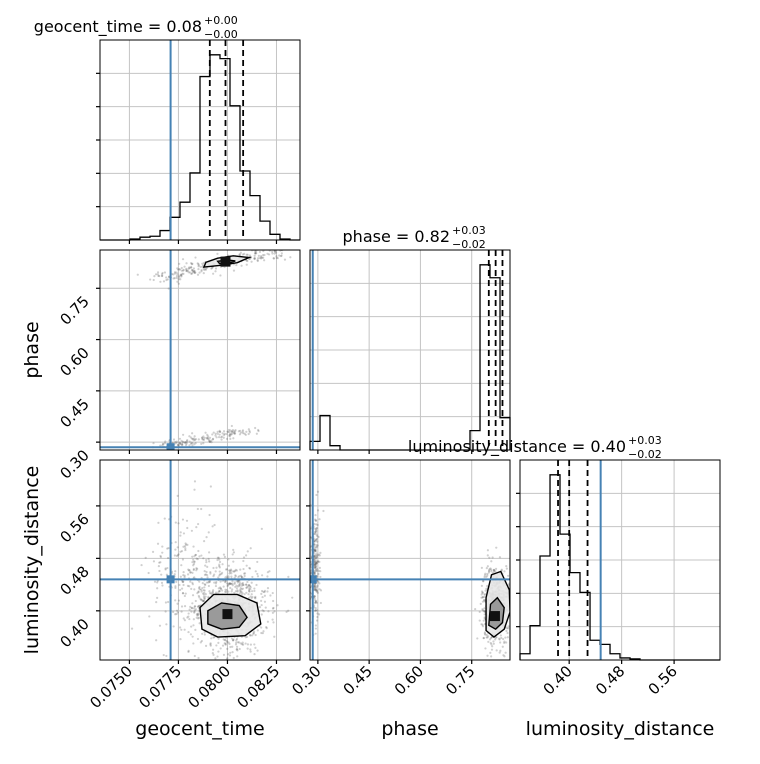 The image size is (760, 764). What do you see at coordinates (469, 244) in the screenshot?
I see `panel-title-lower: −0.02` at bounding box center [469, 244].